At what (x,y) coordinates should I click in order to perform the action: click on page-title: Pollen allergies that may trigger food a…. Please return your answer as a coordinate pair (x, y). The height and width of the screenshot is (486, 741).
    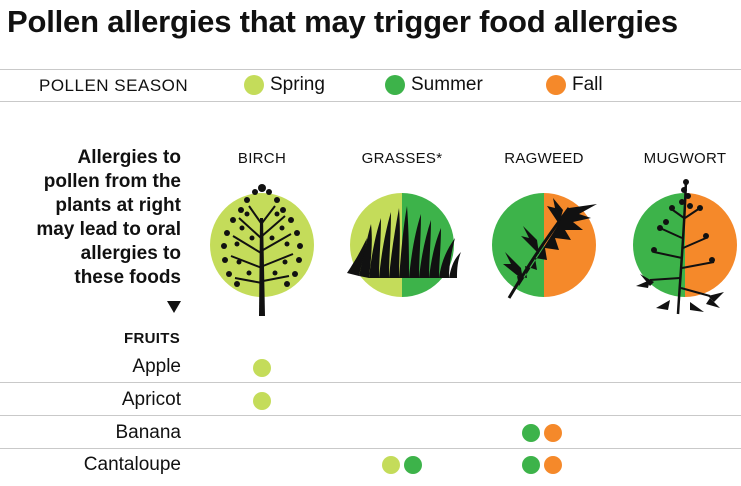
    Looking at the image, I should click on (342, 21).